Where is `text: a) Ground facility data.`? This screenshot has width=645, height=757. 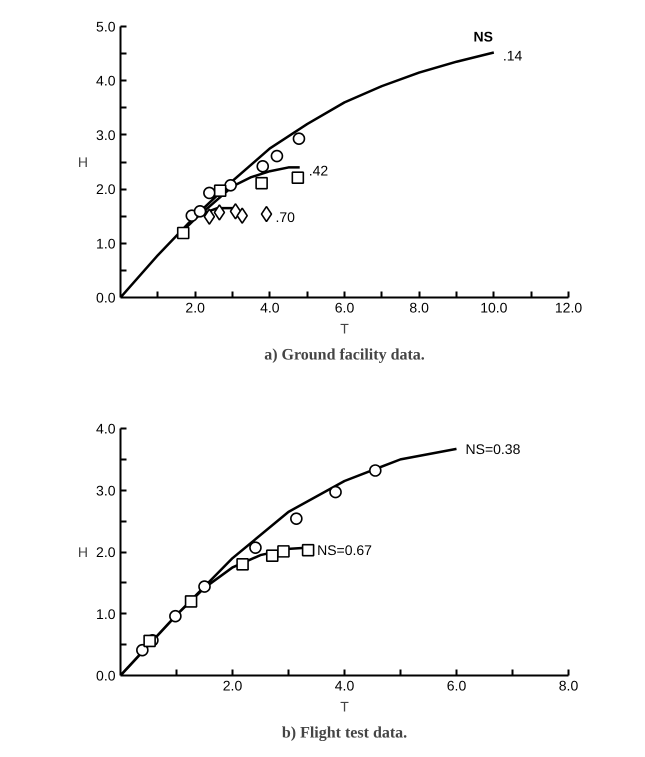
text: a) Ground facility data. is located at coordinates (344, 355).